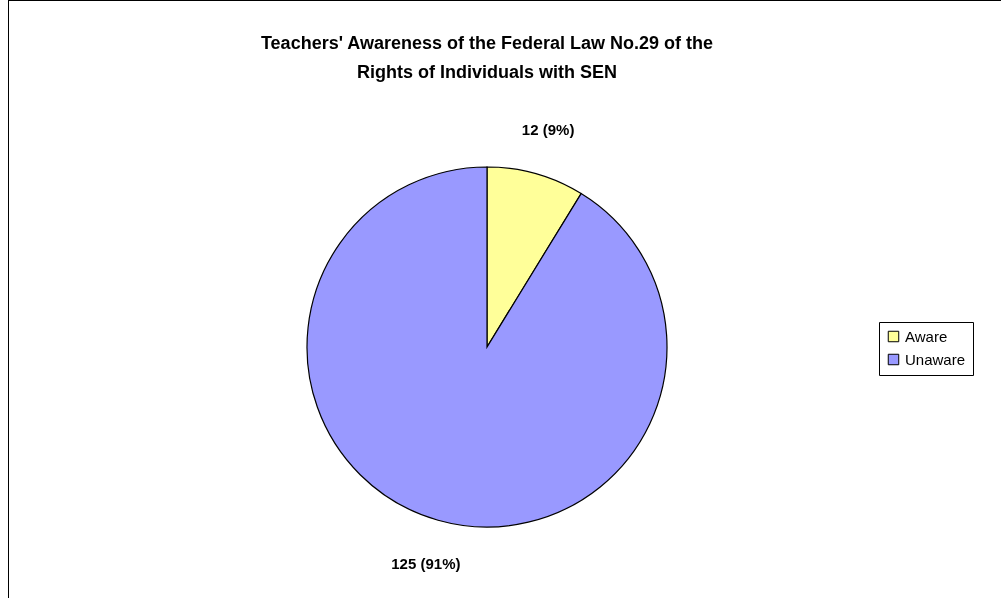  Describe the element at coordinates (935, 359) in the screenshot. I see `legend-label: Unaware` at that location.